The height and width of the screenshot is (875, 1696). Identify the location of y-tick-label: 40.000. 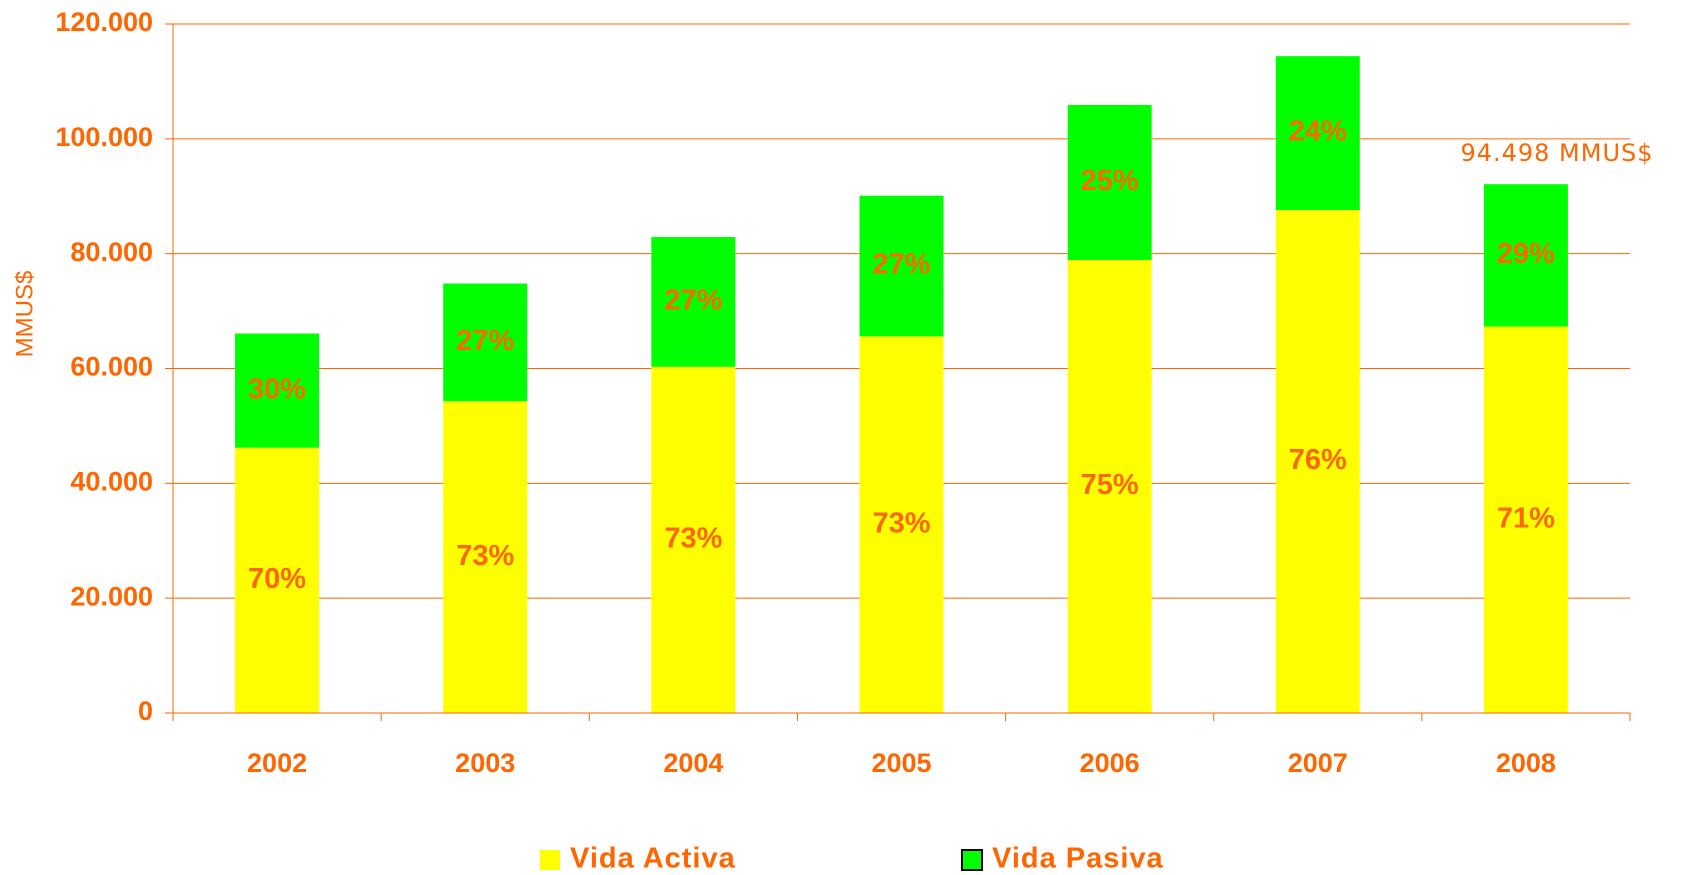
(111, 481).